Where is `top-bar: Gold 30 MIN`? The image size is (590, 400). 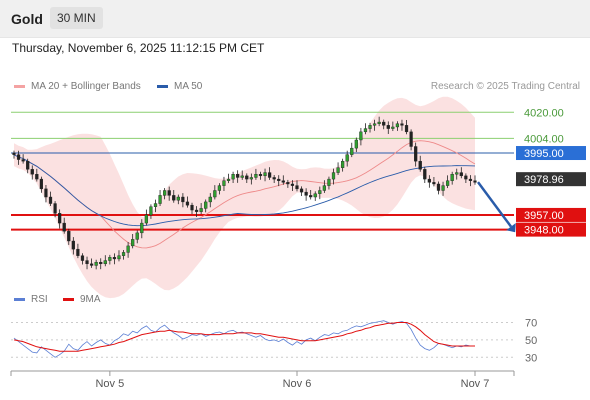 top-bar: Gold 30 MIN is located at coordinates (295, 19).